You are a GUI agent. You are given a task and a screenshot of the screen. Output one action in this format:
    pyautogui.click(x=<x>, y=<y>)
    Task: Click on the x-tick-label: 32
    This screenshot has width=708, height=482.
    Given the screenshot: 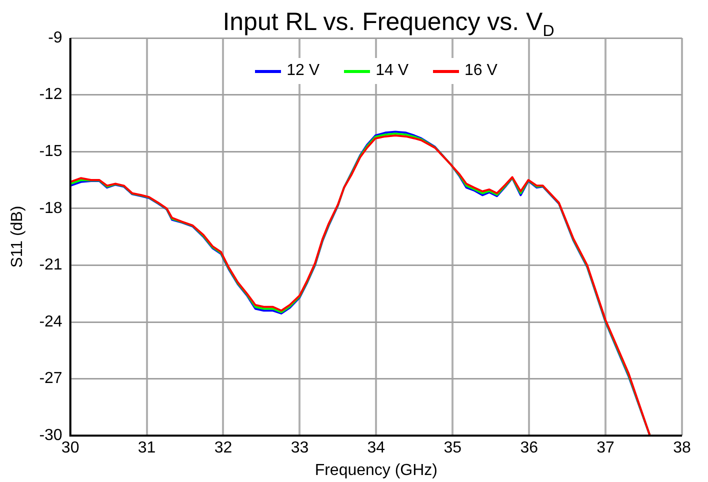 What is the action you would take?
    pyautogui.click(x=223, y=448)
    